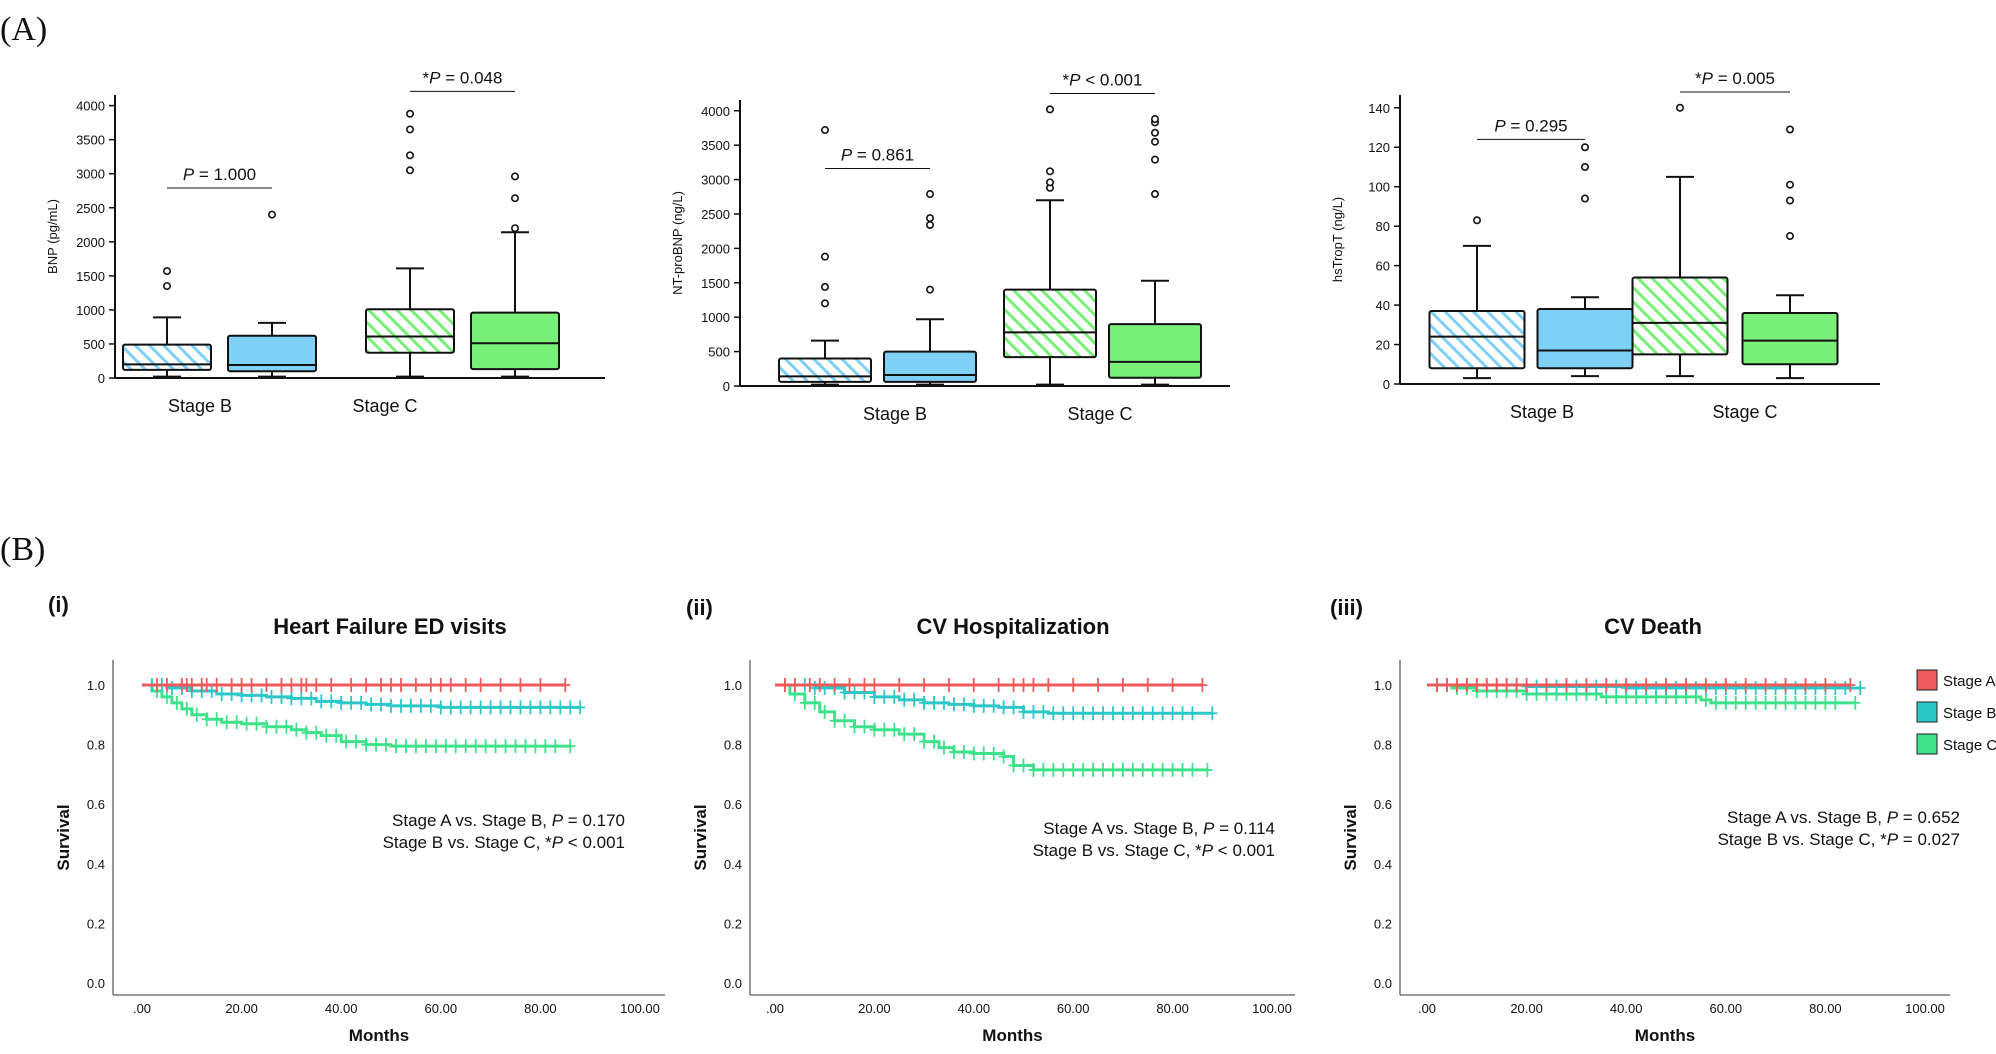 The image size is (1996, 1054). What do you see at coordinates (1542, 412) in the screenshot?
I see `category-label: Stage B` at bounding box center [1542, 412].